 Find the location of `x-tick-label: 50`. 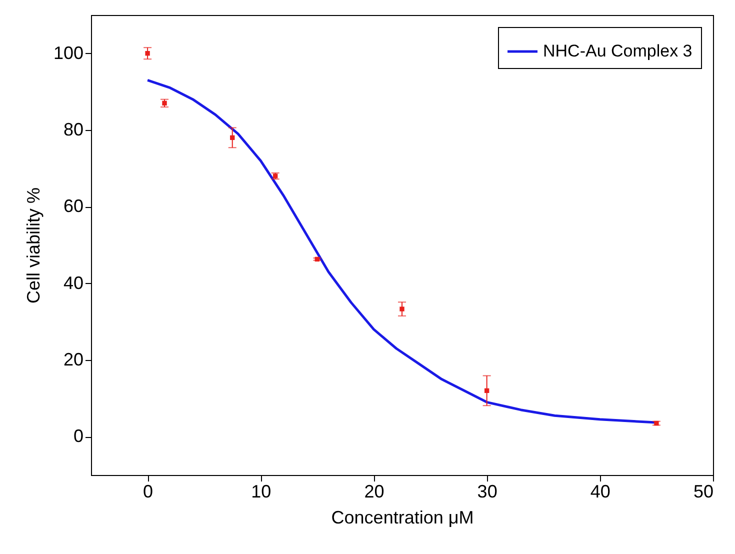

x-tick-label: 50 is located at coordinates (703, 492).